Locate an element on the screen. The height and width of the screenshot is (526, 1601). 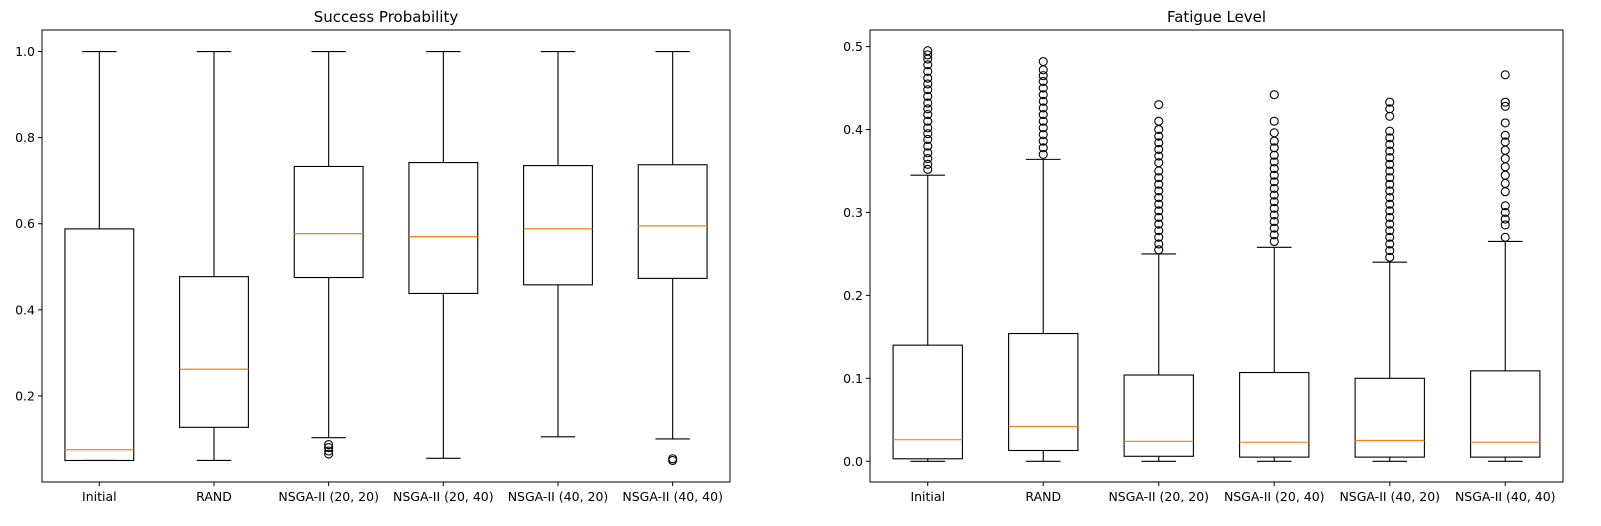
fatigue-y-tick-label: 0.2 is located at coordinates (853, 295).